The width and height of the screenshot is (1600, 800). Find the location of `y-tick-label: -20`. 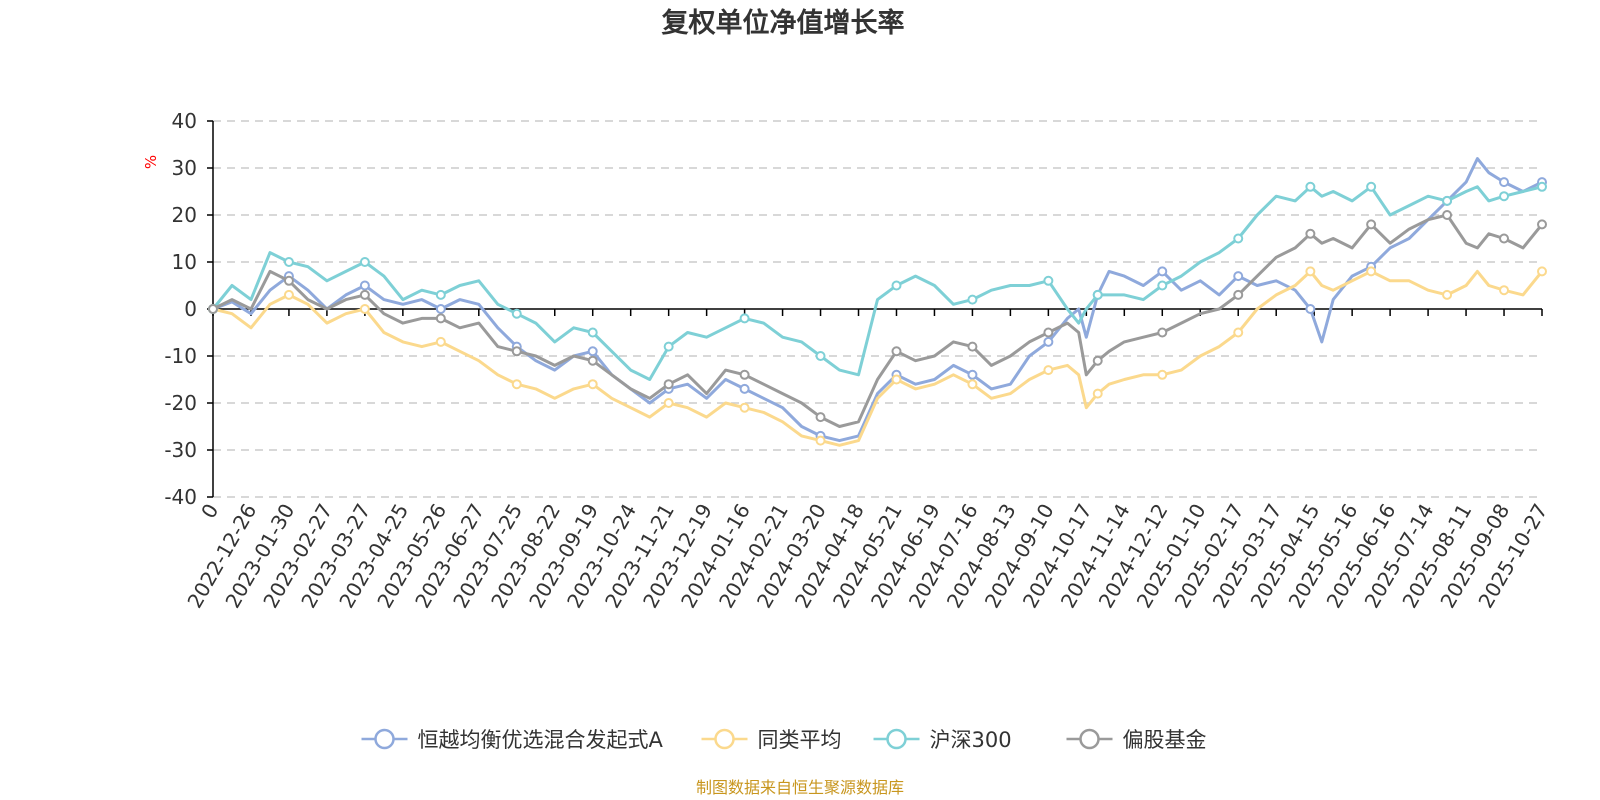

y-tick-label: -20 is located at coordinates (180, 403).